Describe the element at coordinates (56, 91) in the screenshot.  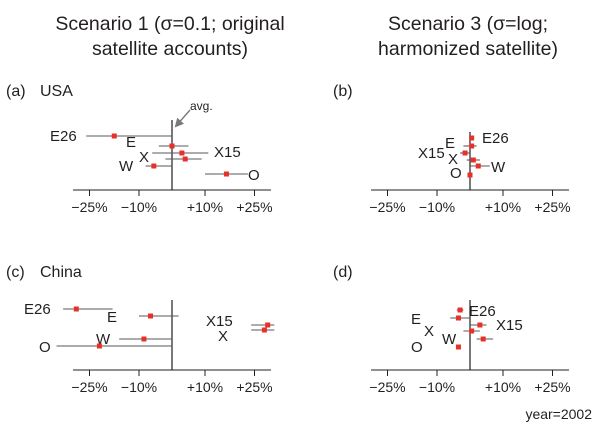
I see `region-label: USA` at that location.